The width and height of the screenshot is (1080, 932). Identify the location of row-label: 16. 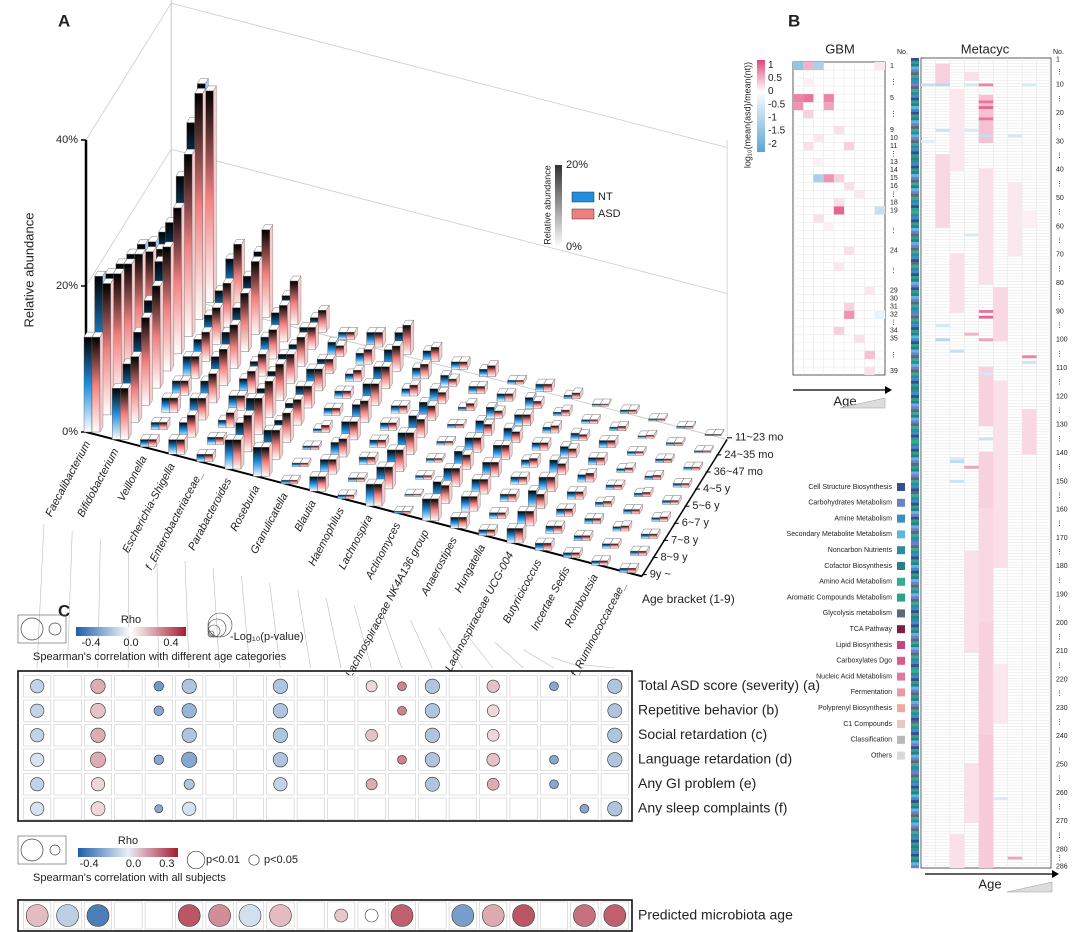
(894, 186).